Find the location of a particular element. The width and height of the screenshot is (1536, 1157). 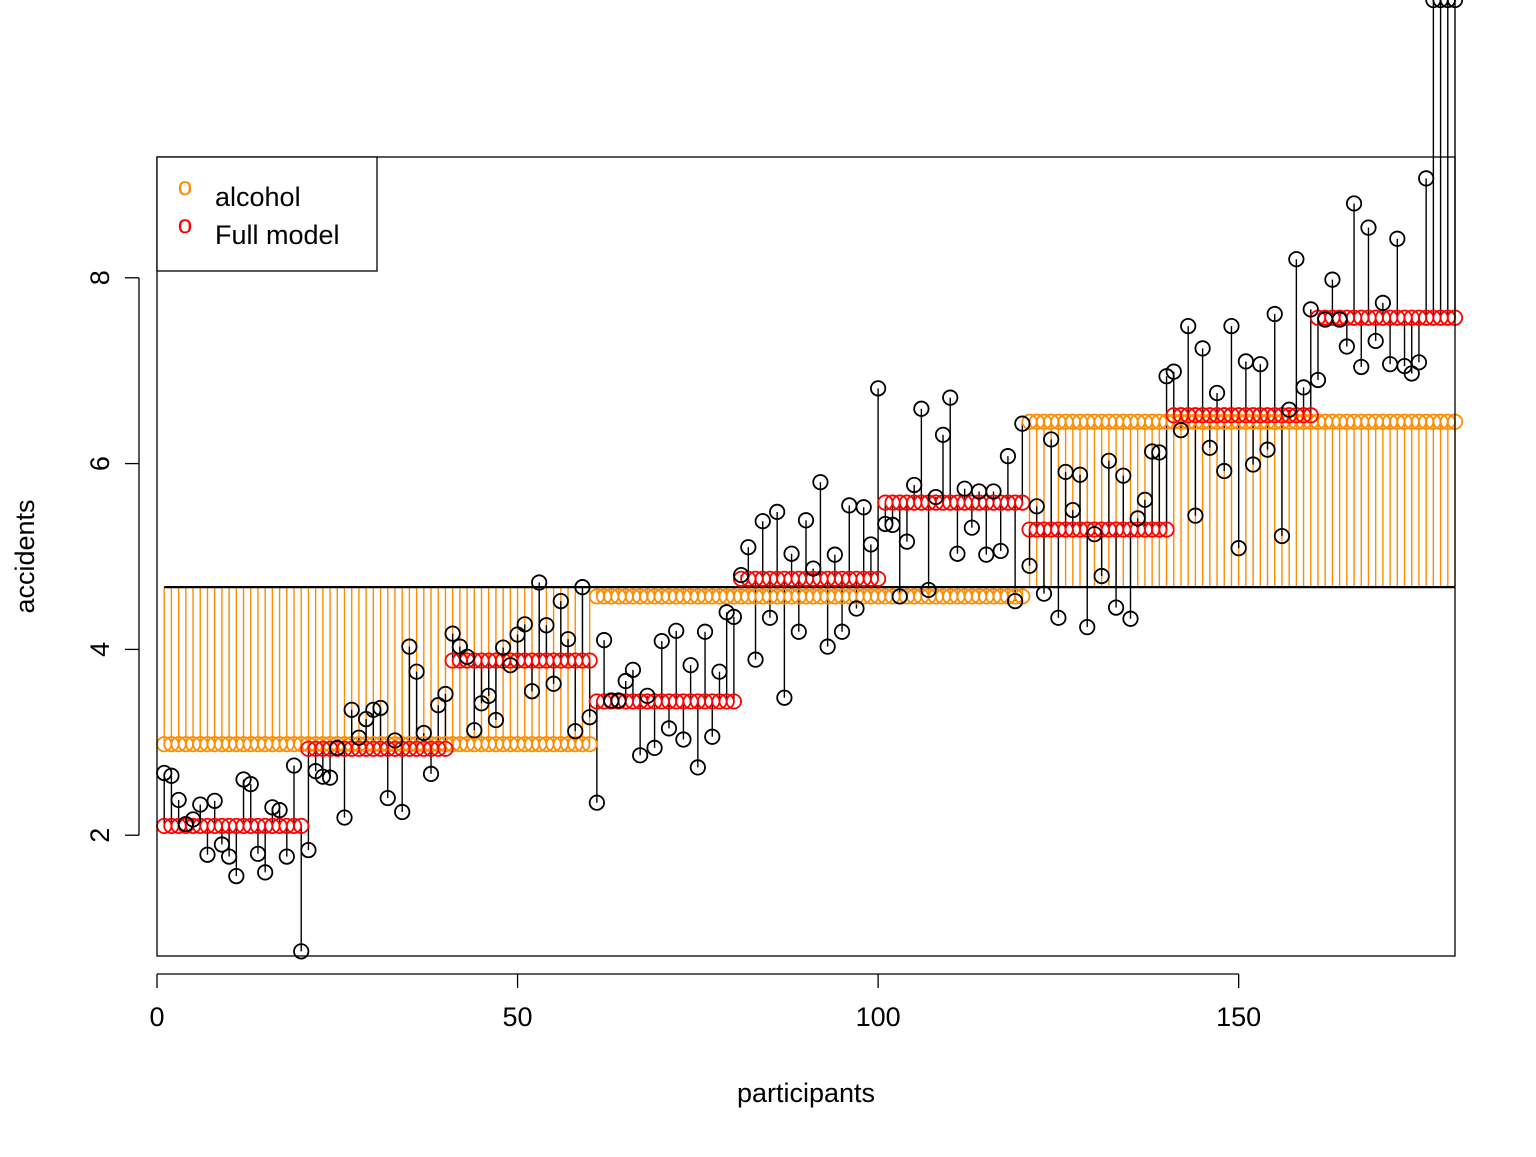

y-tick-label: 4 is located at coordinates (100, 649).